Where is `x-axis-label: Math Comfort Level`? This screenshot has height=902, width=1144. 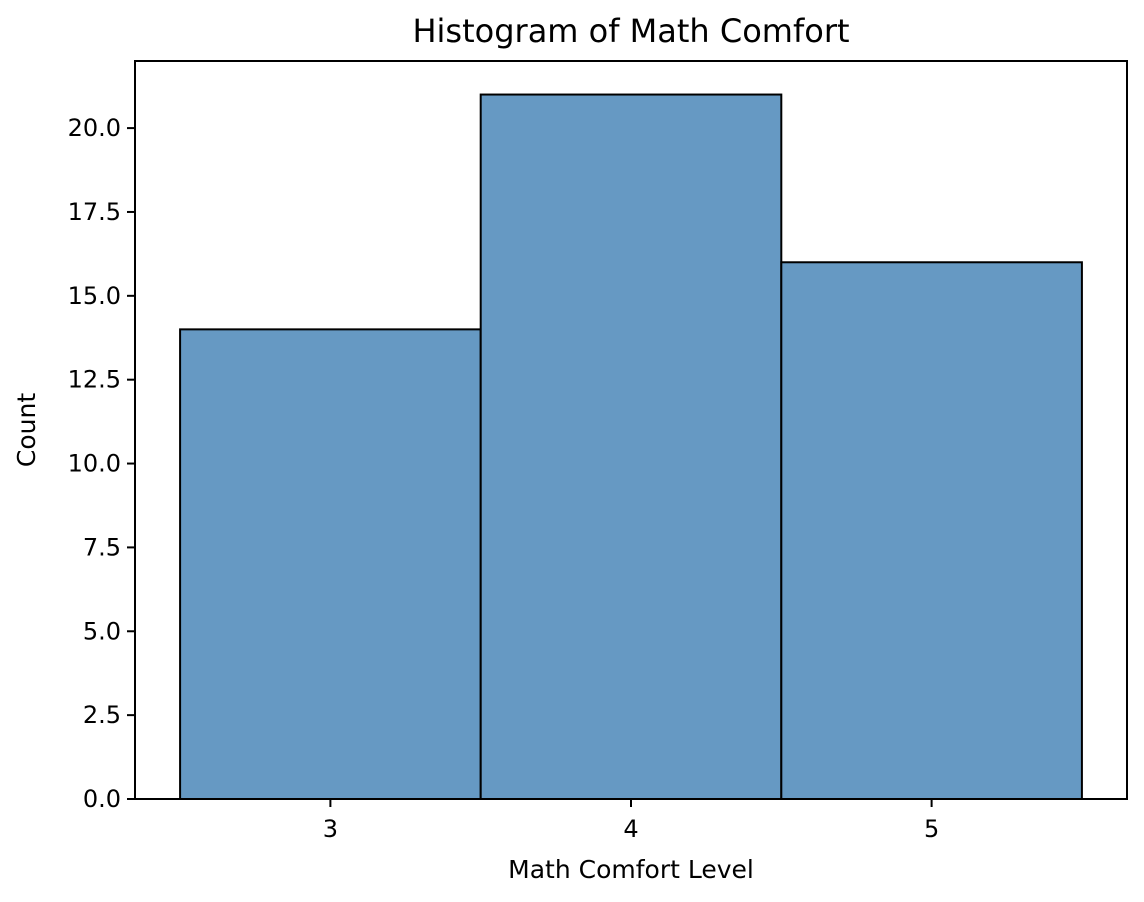 x-axis-label: Math Comfort Level is located at coordinates (631, 869).